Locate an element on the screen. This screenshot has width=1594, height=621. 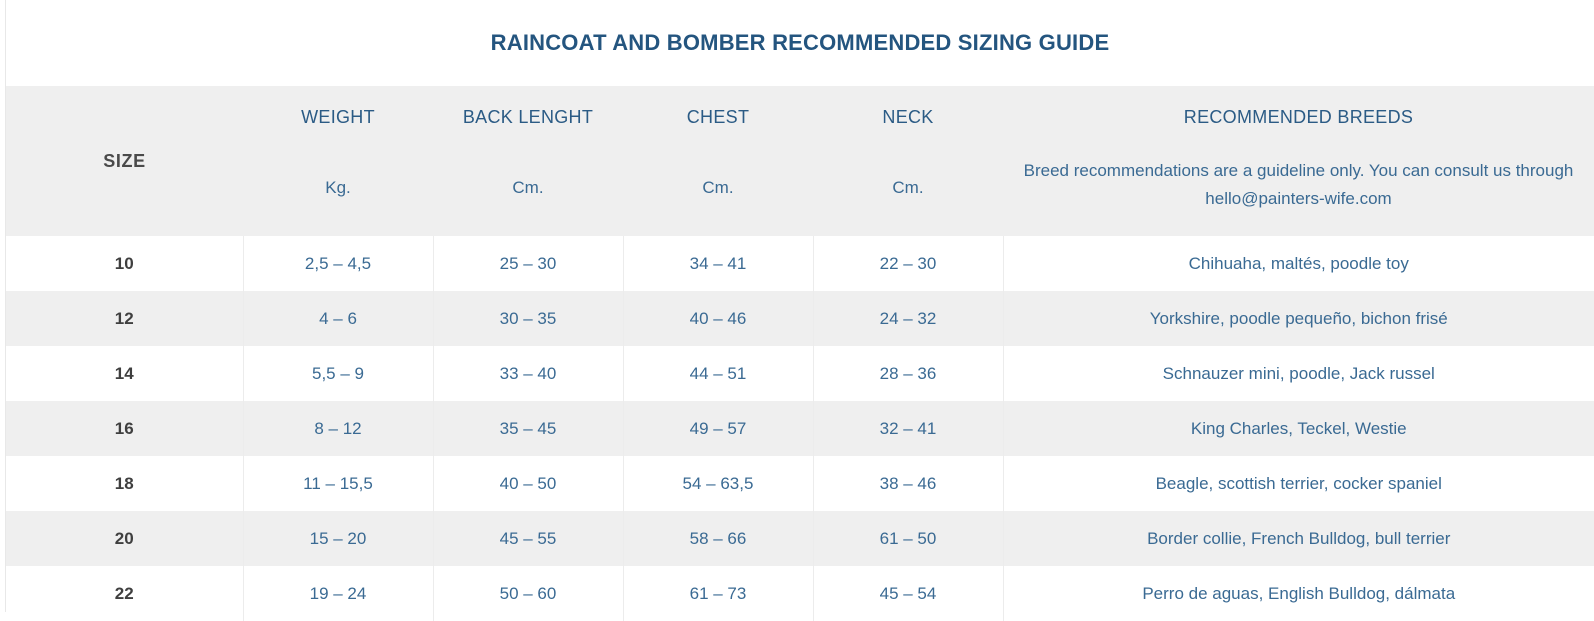
chest-cell: 44 – 51 is located at coordinates (717, 373).